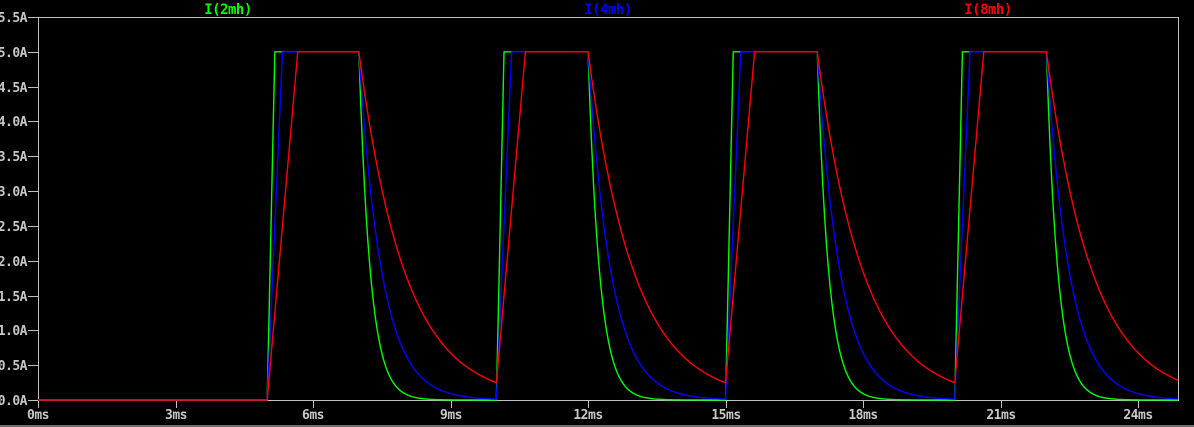 Image resolution: width=1194 pixels, height=427 pixels. I want to click on y-tick-label: 3.5A, so click(14, 157).